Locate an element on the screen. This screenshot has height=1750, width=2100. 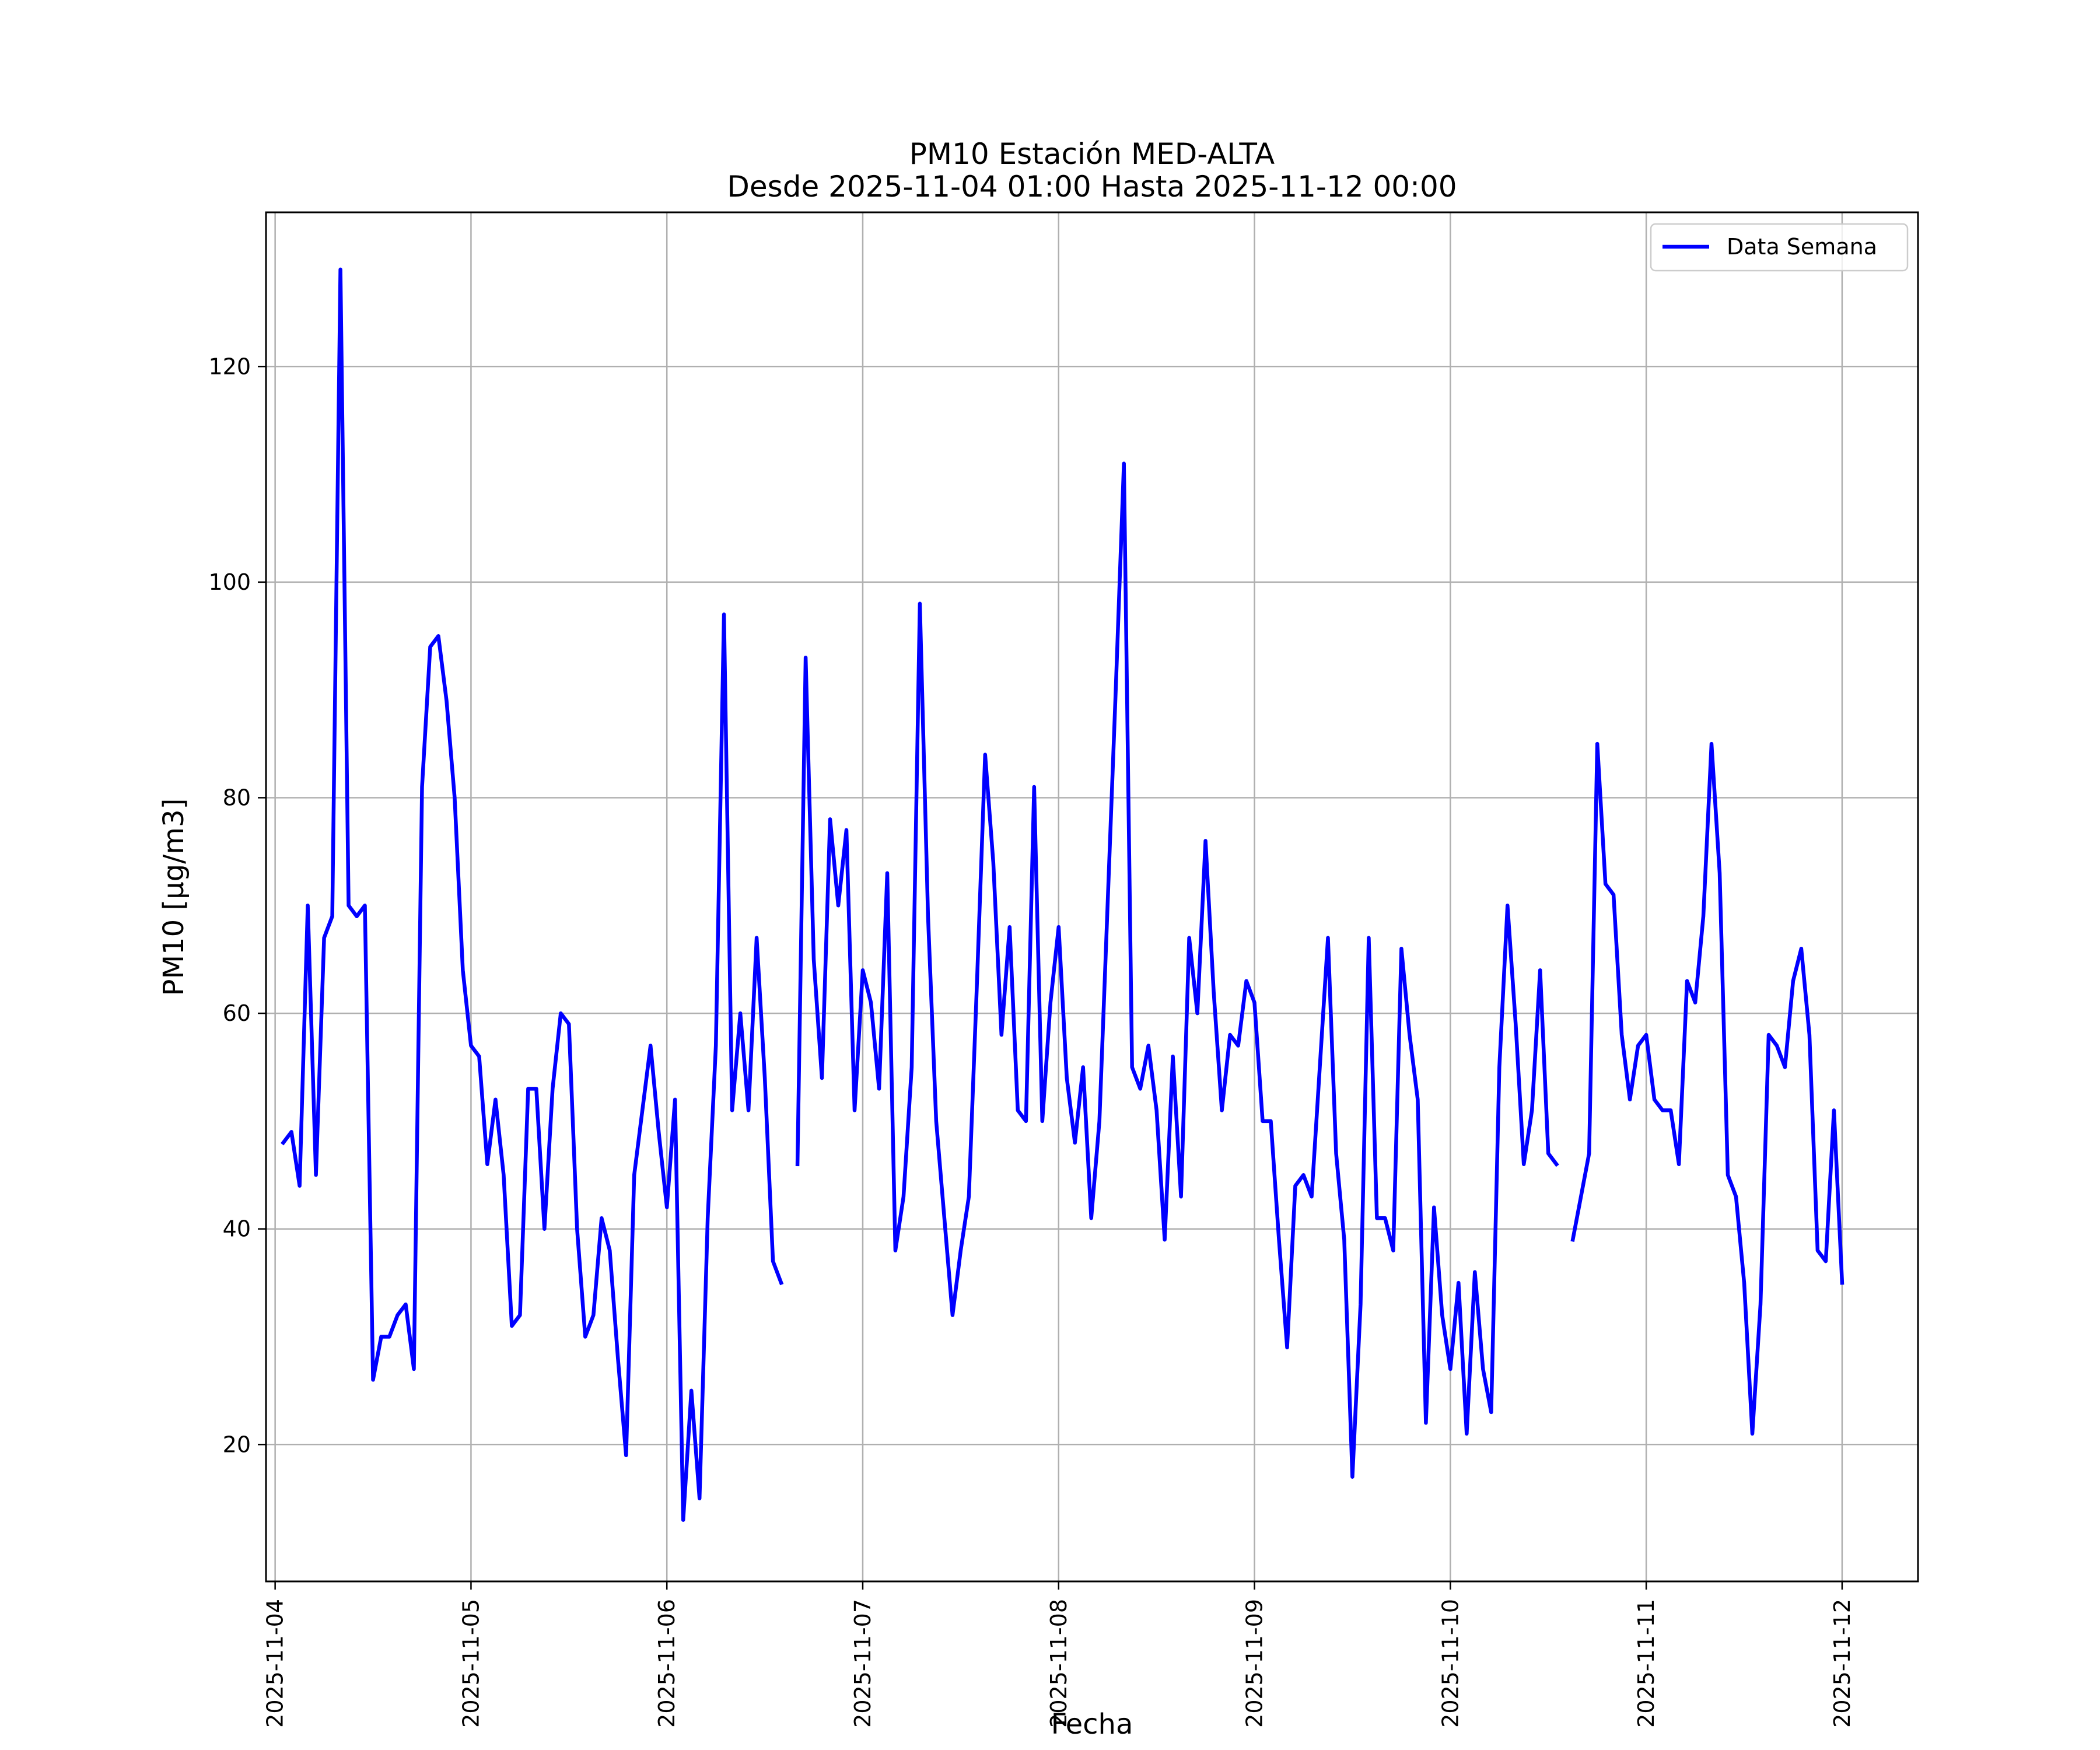
x-axis-label: Fecha is located at coordinates (1092, 1724).